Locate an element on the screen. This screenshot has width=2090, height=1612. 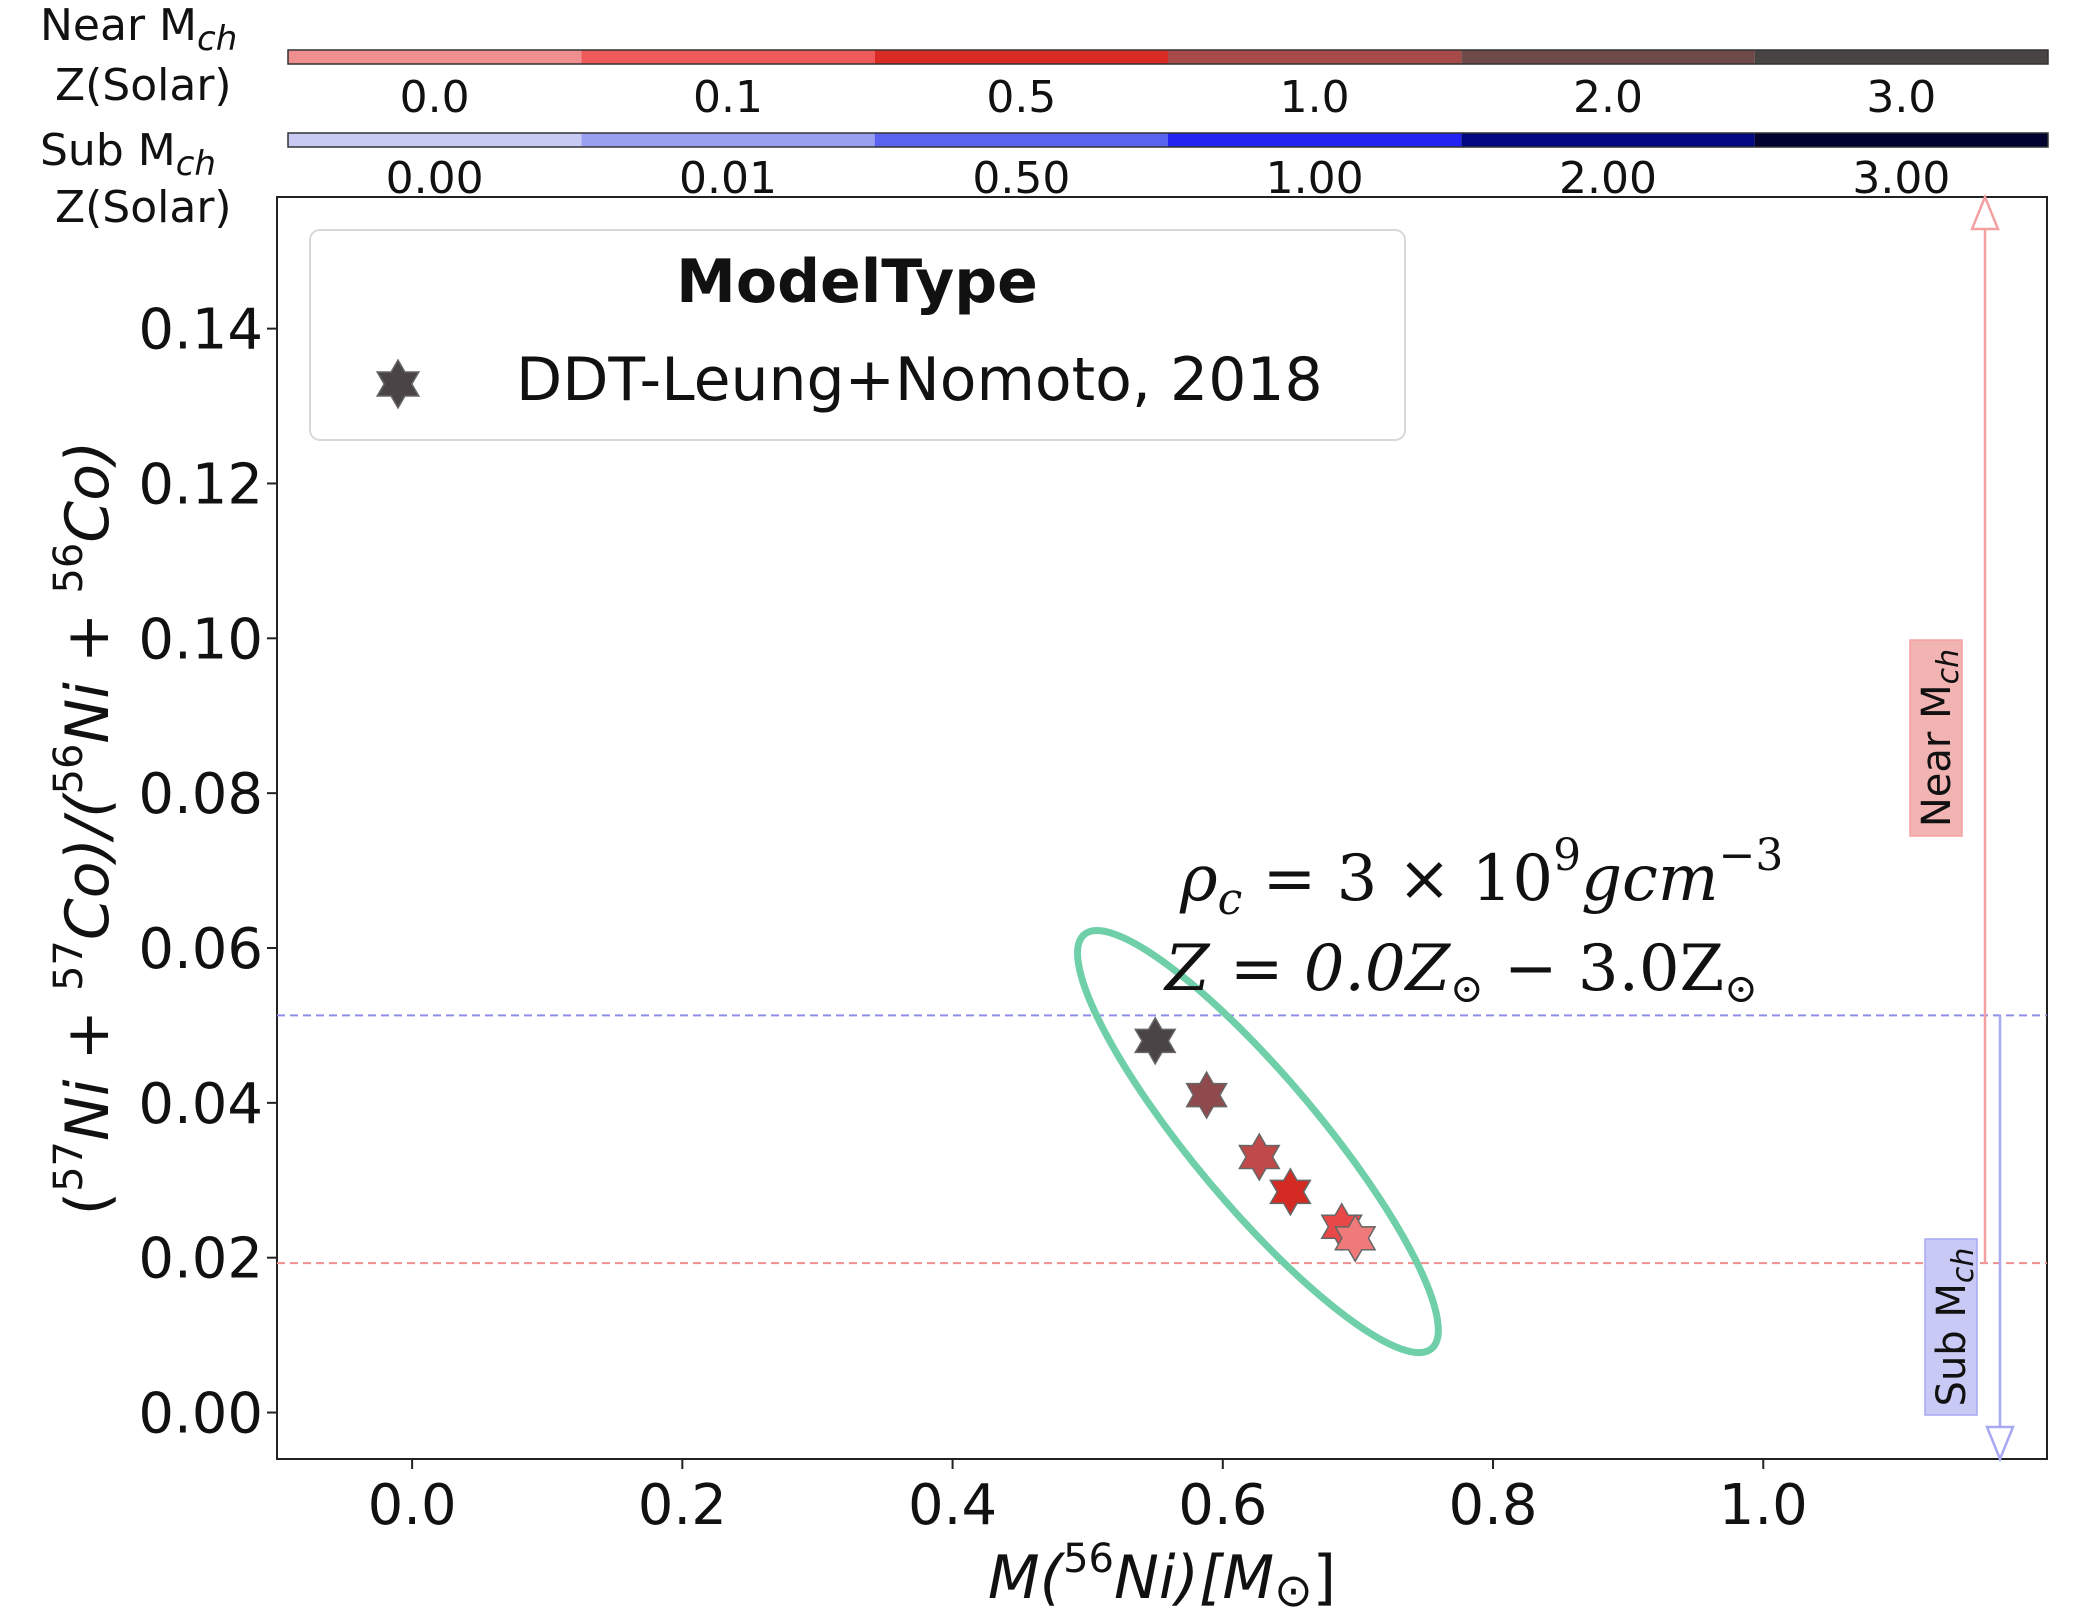
near-mch-label-box is located at coordinates (1936, 738).